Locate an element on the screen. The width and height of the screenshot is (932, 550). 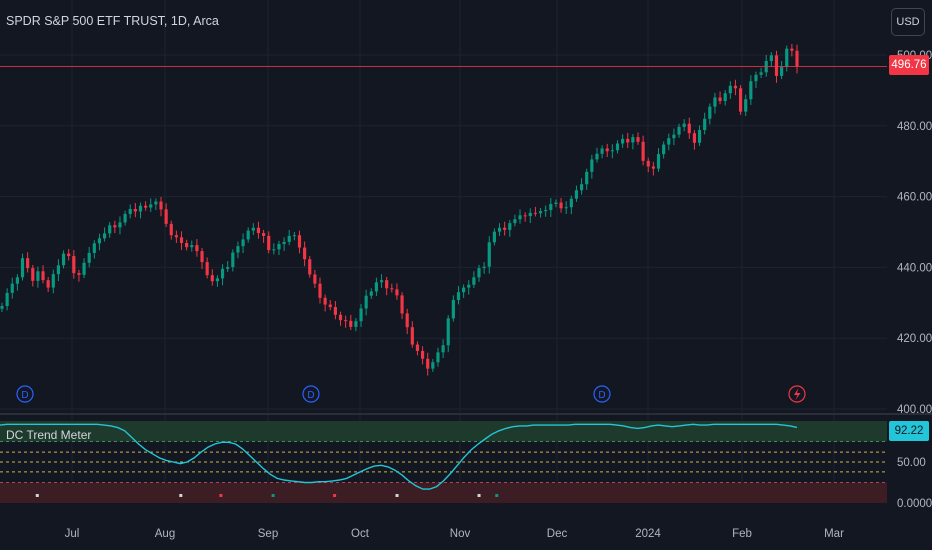
symbol-title: SPDR S&P 500 ETF TRUST, 1D, Arca is located at coordinates (112, 21).